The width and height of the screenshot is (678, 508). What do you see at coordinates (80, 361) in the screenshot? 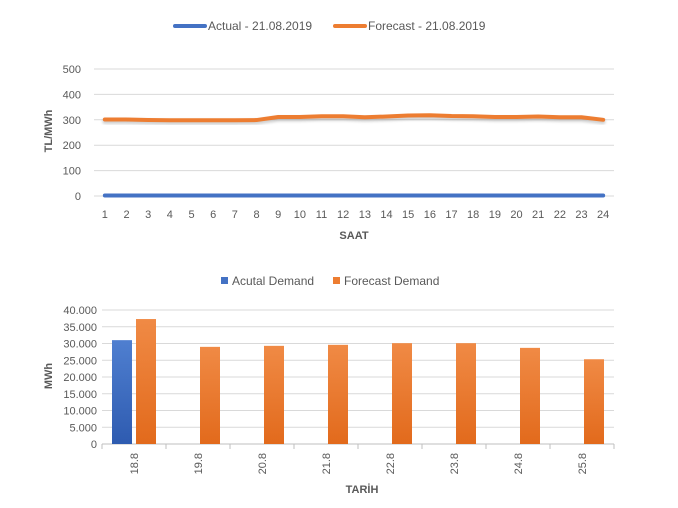
I see `y-tick-label: 25.000` at bounding box center [80, 361].